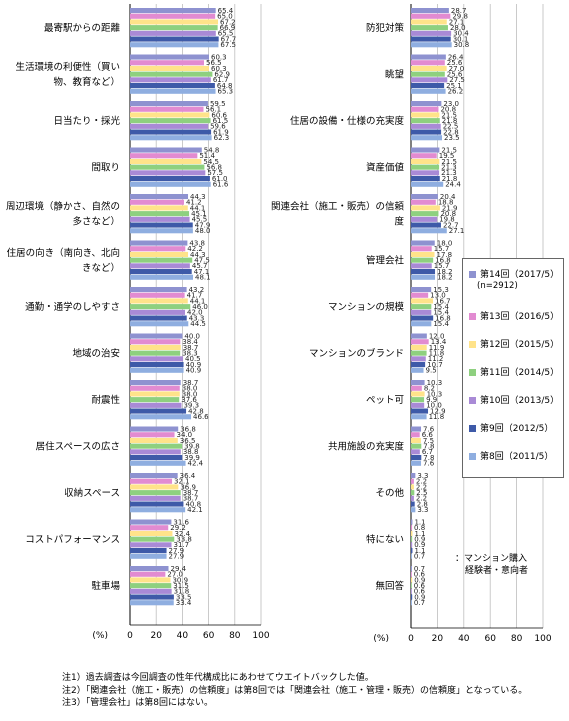 Image resolution: width=569 pixels, height=721 pixels. I want to click on left-data-label: 64.8, so click(225, 86).